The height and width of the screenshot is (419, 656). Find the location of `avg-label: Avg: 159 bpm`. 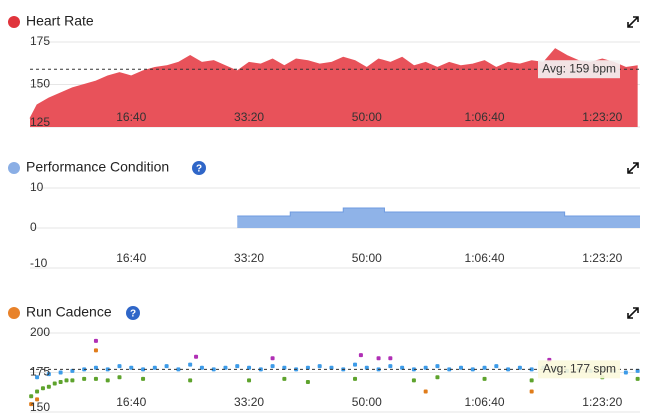

avg-label: Avg: 159 bpm is located at coordinates (579, 68).